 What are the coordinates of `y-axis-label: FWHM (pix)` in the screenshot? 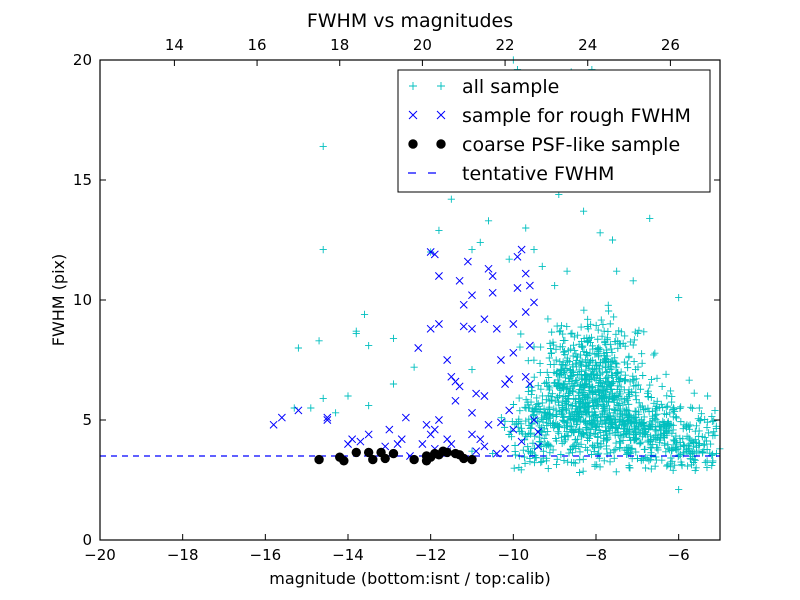 It's located at (58, 300).